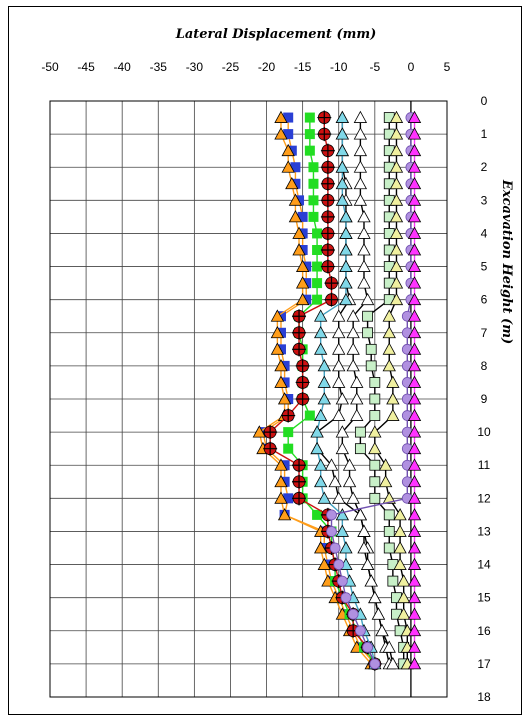 The image size is (530, 721). Describe the element at coordinates (339, 67) in the screenshot. I see `x-tick-label: -10` at that location.